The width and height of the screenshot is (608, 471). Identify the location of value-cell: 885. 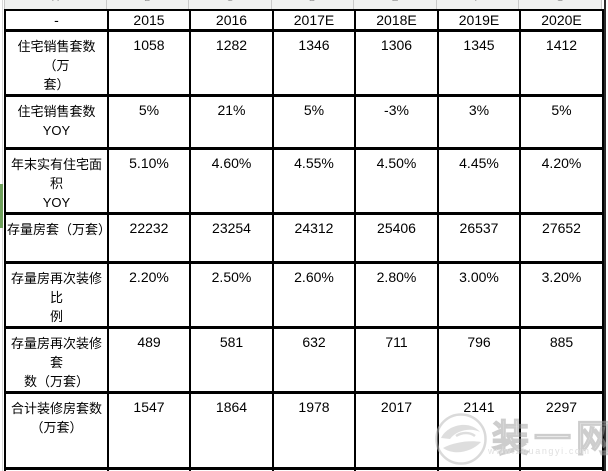
(561, 359).